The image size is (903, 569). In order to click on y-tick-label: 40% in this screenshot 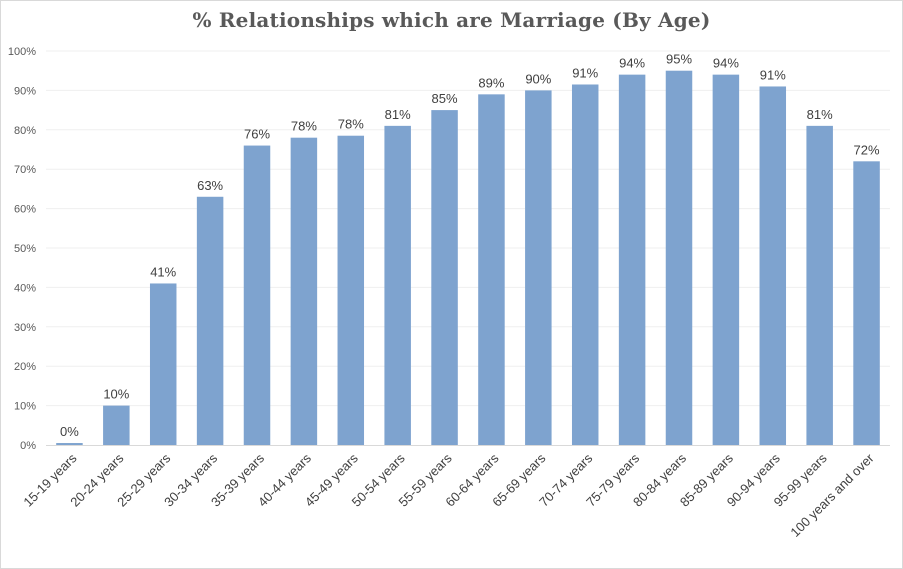, I will do `click(25, 288)`.